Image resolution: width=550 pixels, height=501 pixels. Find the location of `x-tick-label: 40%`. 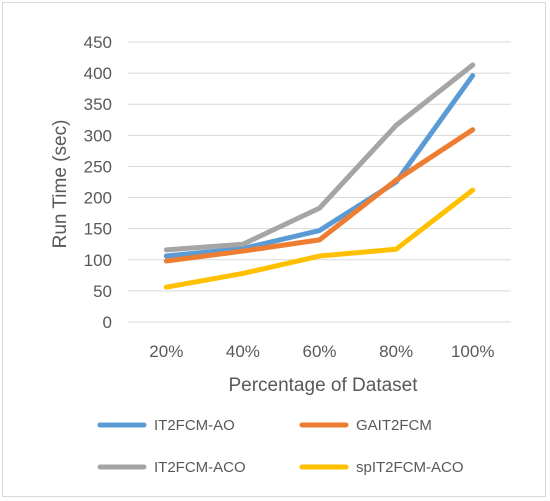

x-tick-label: 40% is located at coordinates (243, 351).